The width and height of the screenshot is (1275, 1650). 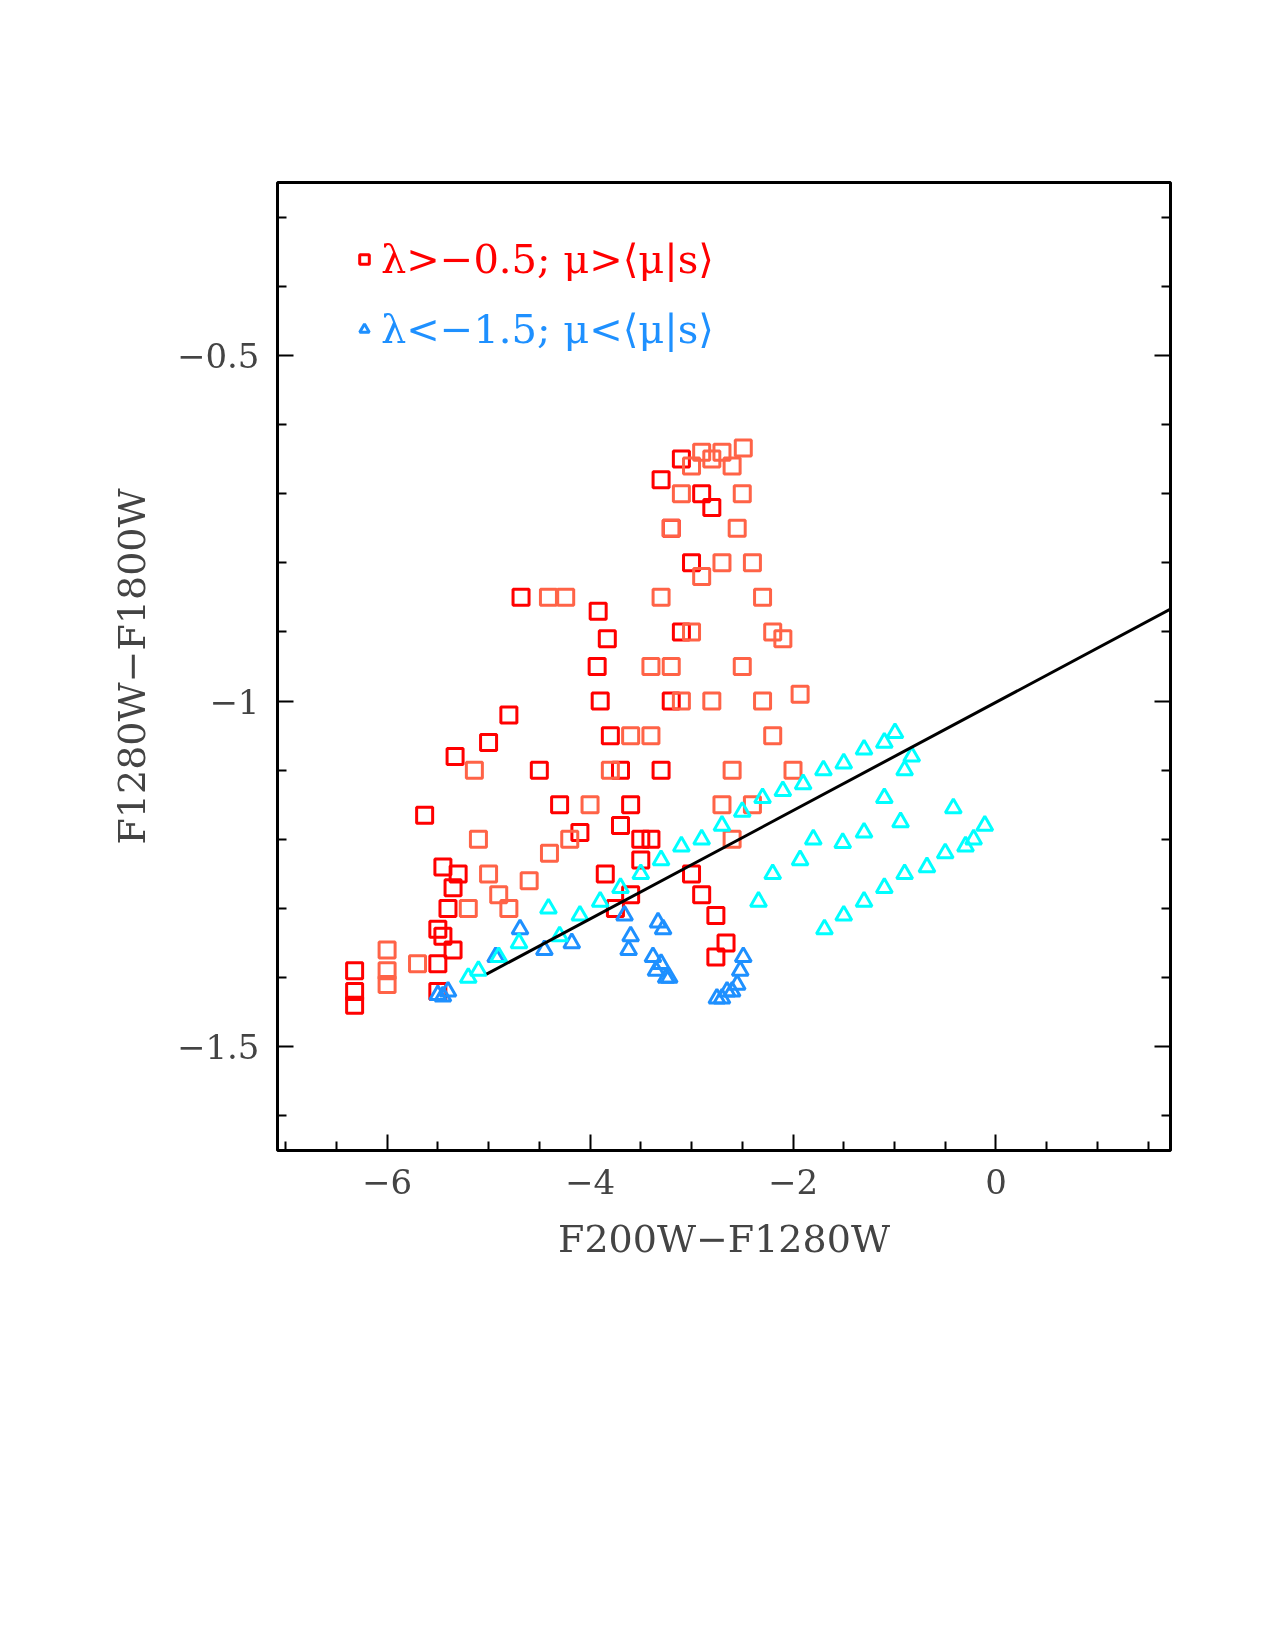 What do you see at coordinates (590, 1181) in the screenshot?
I see `x-tick-label: −4` at bounding box center [590, 1181].